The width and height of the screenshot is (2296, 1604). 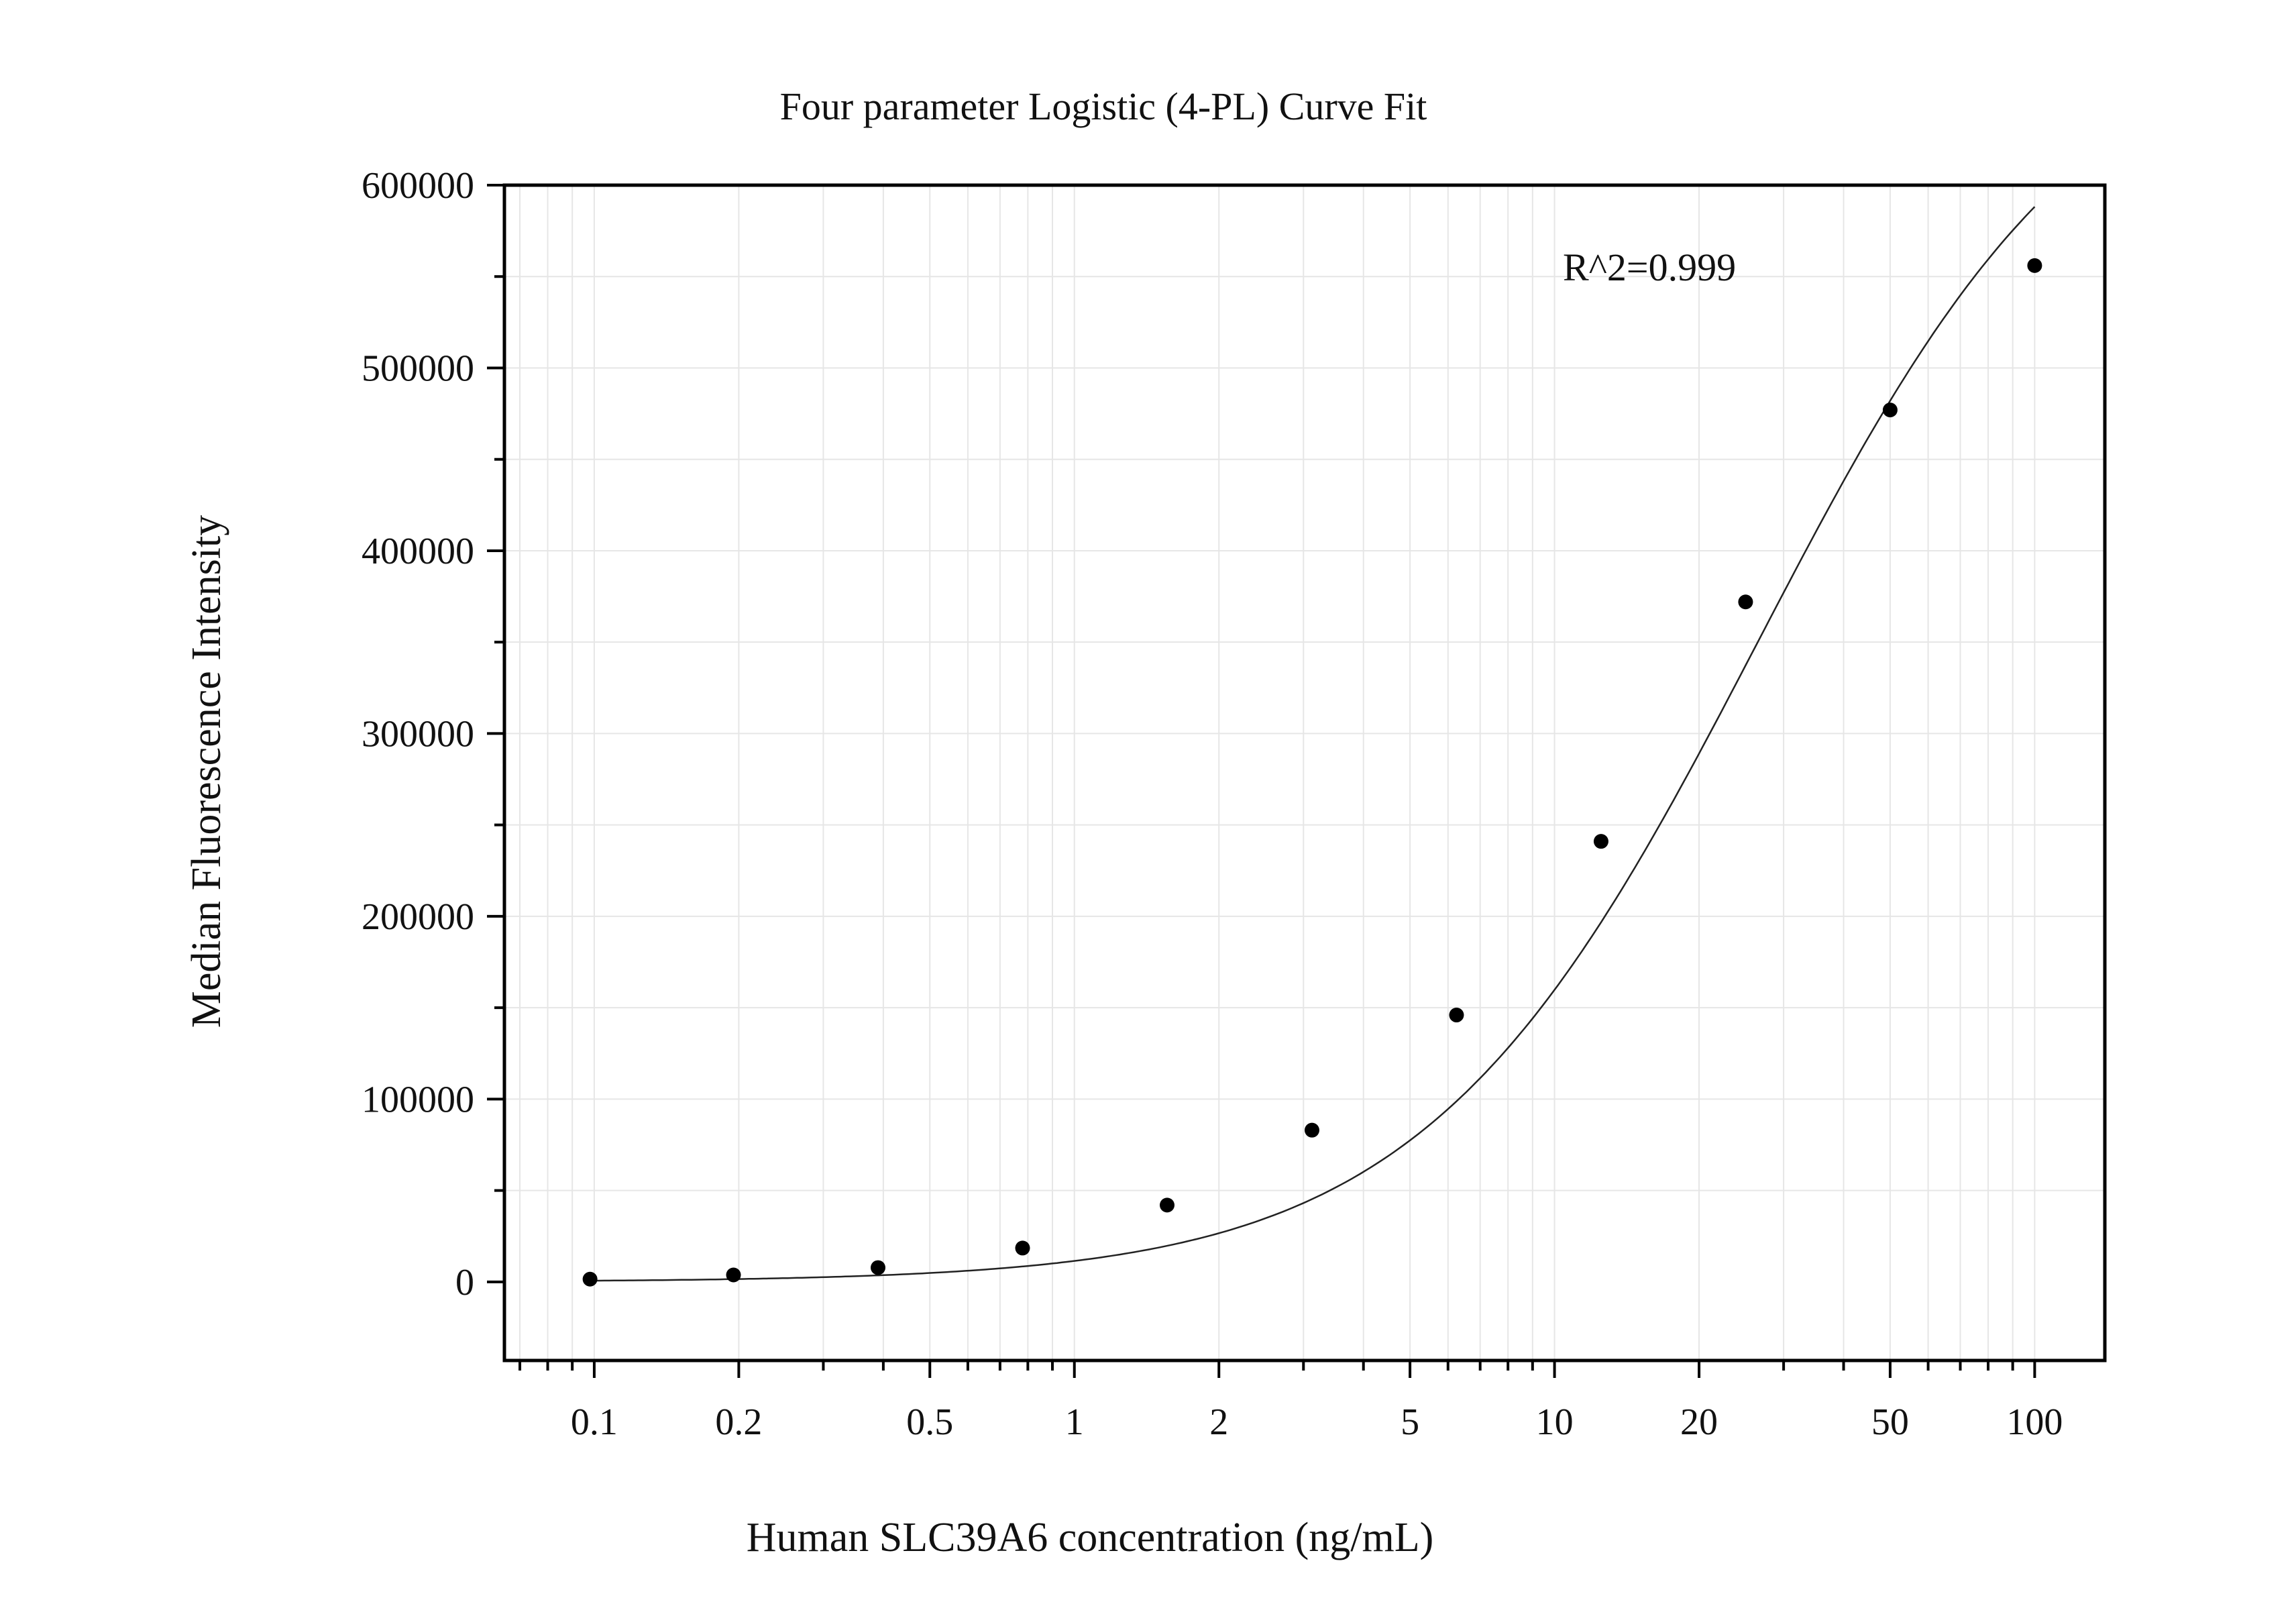 I want to click on x-tick-labels: 0.1 0.2 0.5 1 2 5 10 20 50 100, so click(x=1317, y=1422).